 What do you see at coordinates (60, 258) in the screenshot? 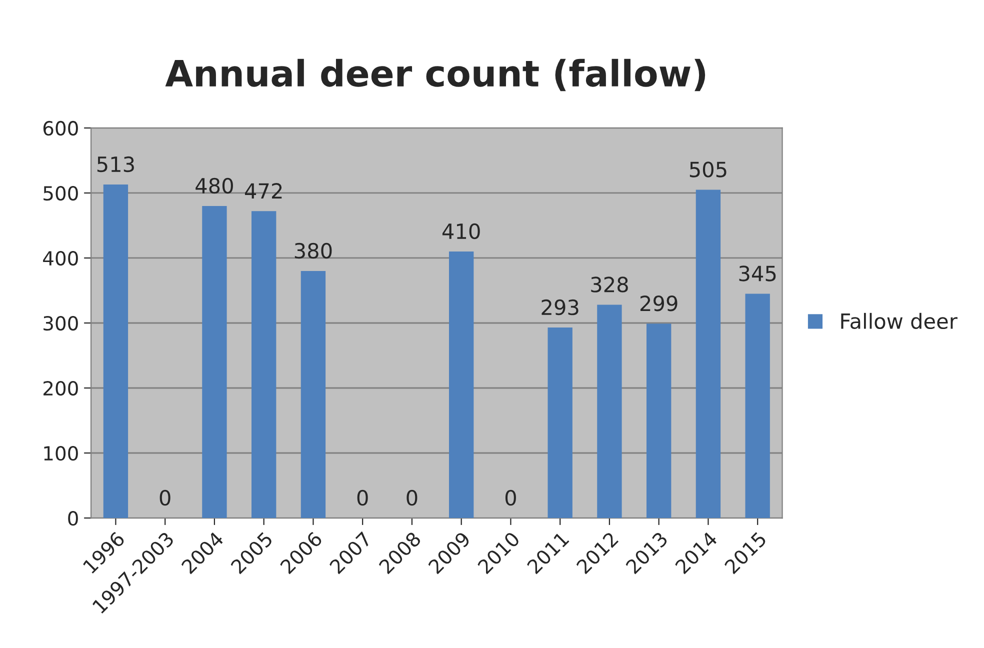
I see `y-tick-label: 400` at bounding box center [60, 258].